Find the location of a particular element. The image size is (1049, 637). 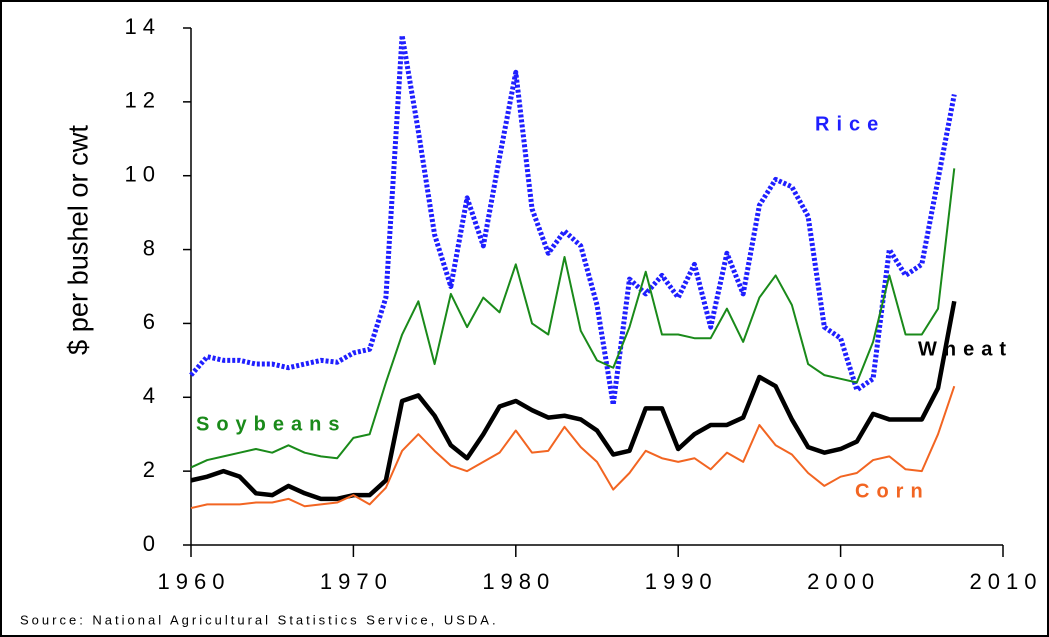

y-tick-label: 2 is located at coordinates (152, 469).